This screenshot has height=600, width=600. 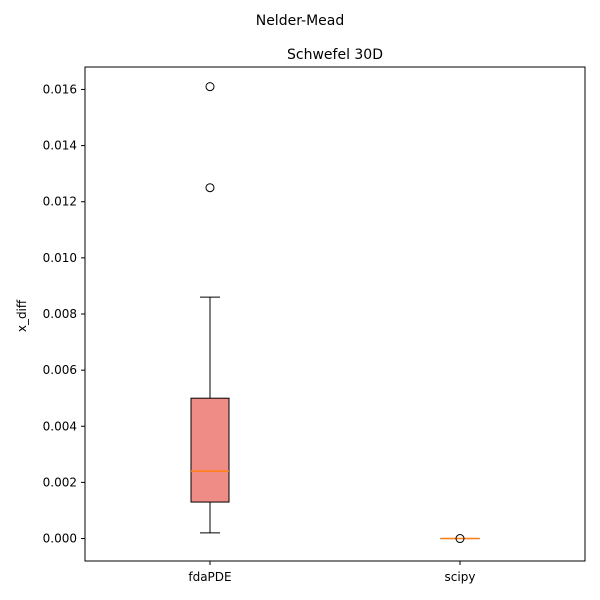 I want to click on box-group-fdapde, so click(x=210, y=308).